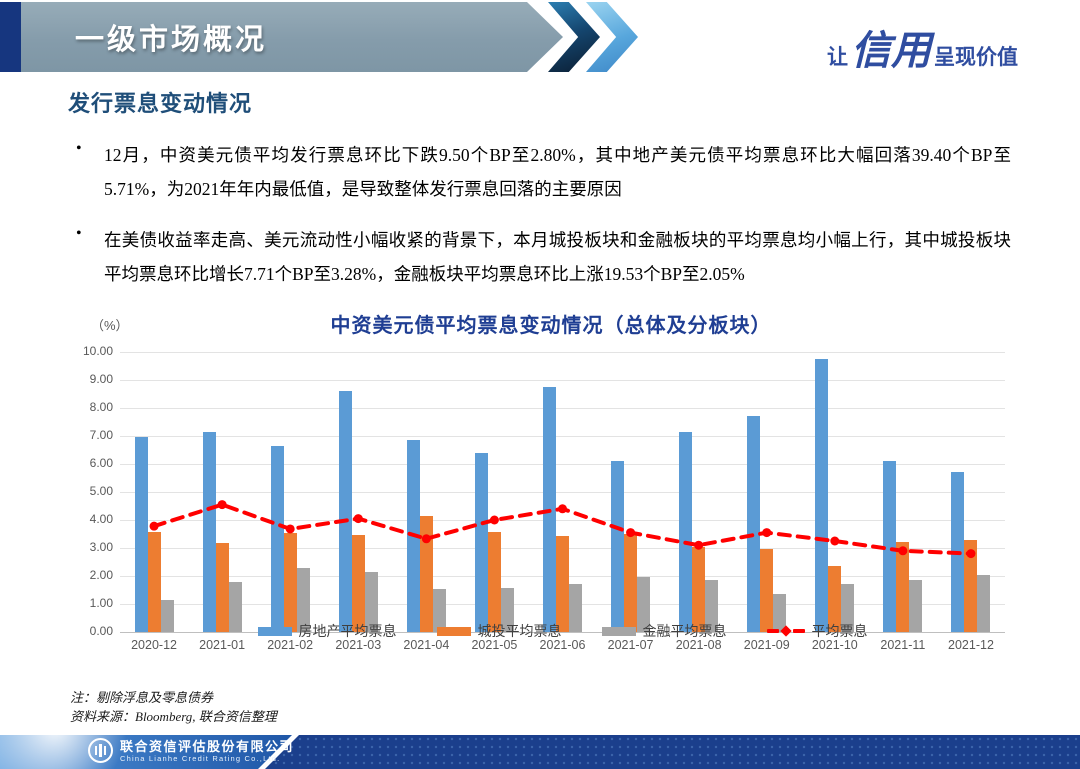 Image resolution: width=1080 pixels, height=769 pixels. I want to click on line-平均票息, so click(562, 529).